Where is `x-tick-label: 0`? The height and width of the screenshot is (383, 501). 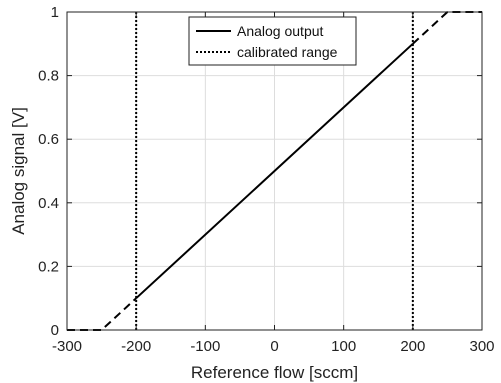 x-tick-label: 0 is located at coordinates (274, 346).